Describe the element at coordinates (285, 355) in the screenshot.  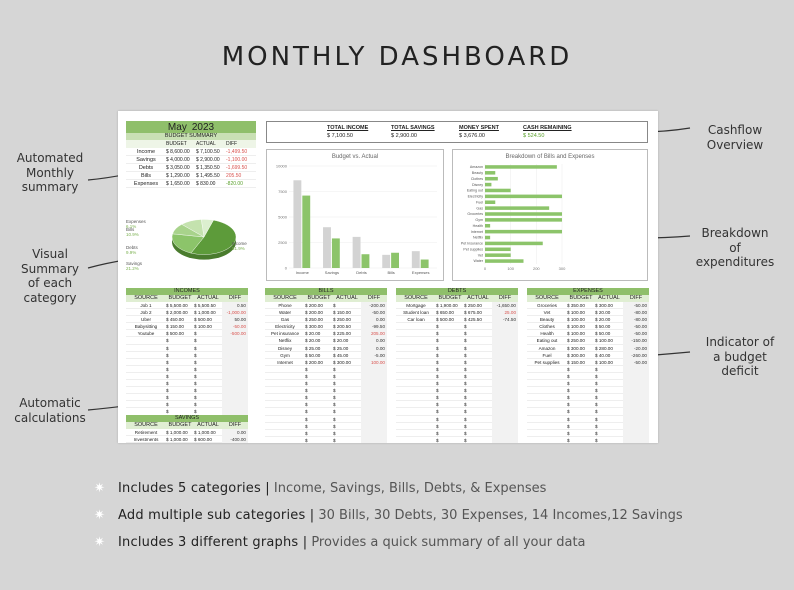
I see `table-cell: Gym` at that location.